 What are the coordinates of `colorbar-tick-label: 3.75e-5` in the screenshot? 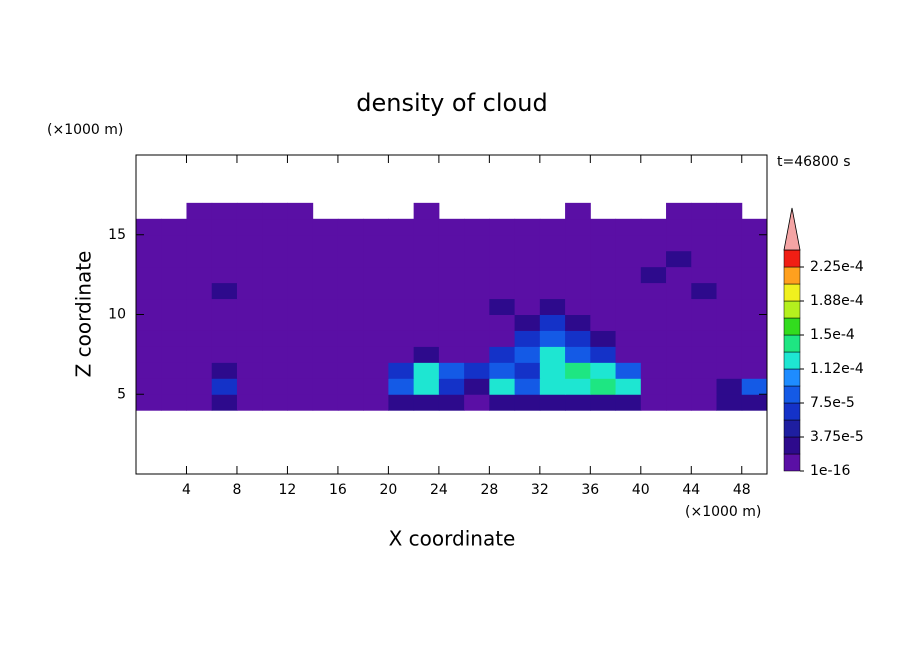 It's located at (837, 437).